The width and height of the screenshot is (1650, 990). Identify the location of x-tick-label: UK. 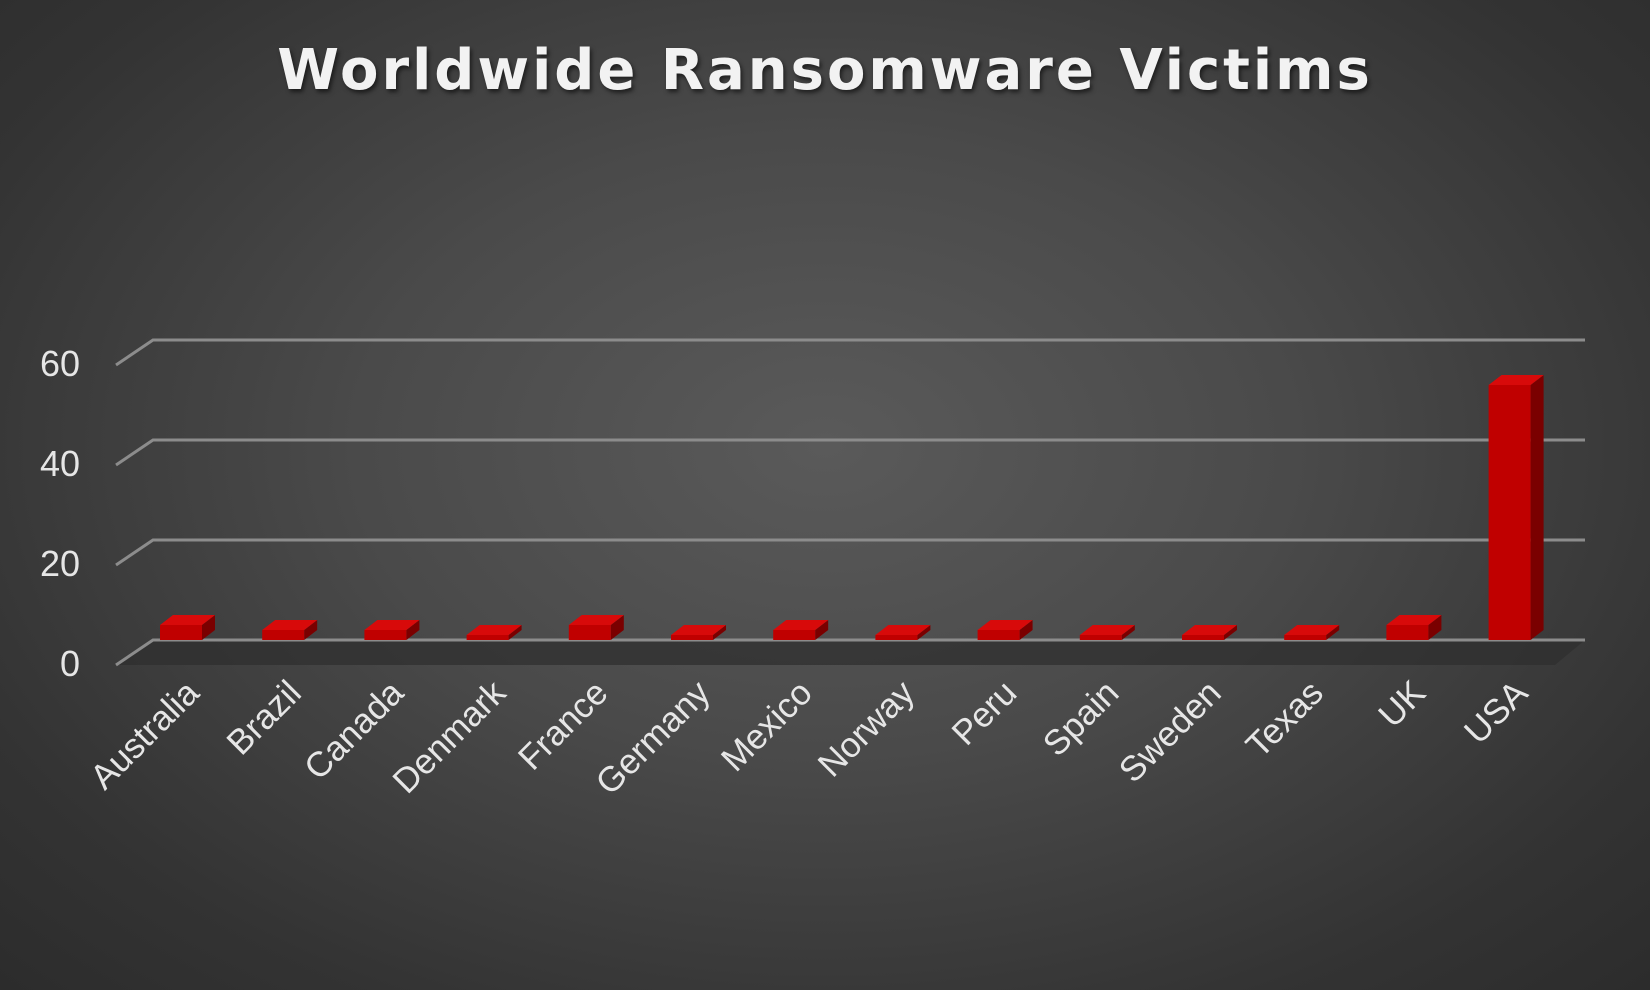
(1402, 704).